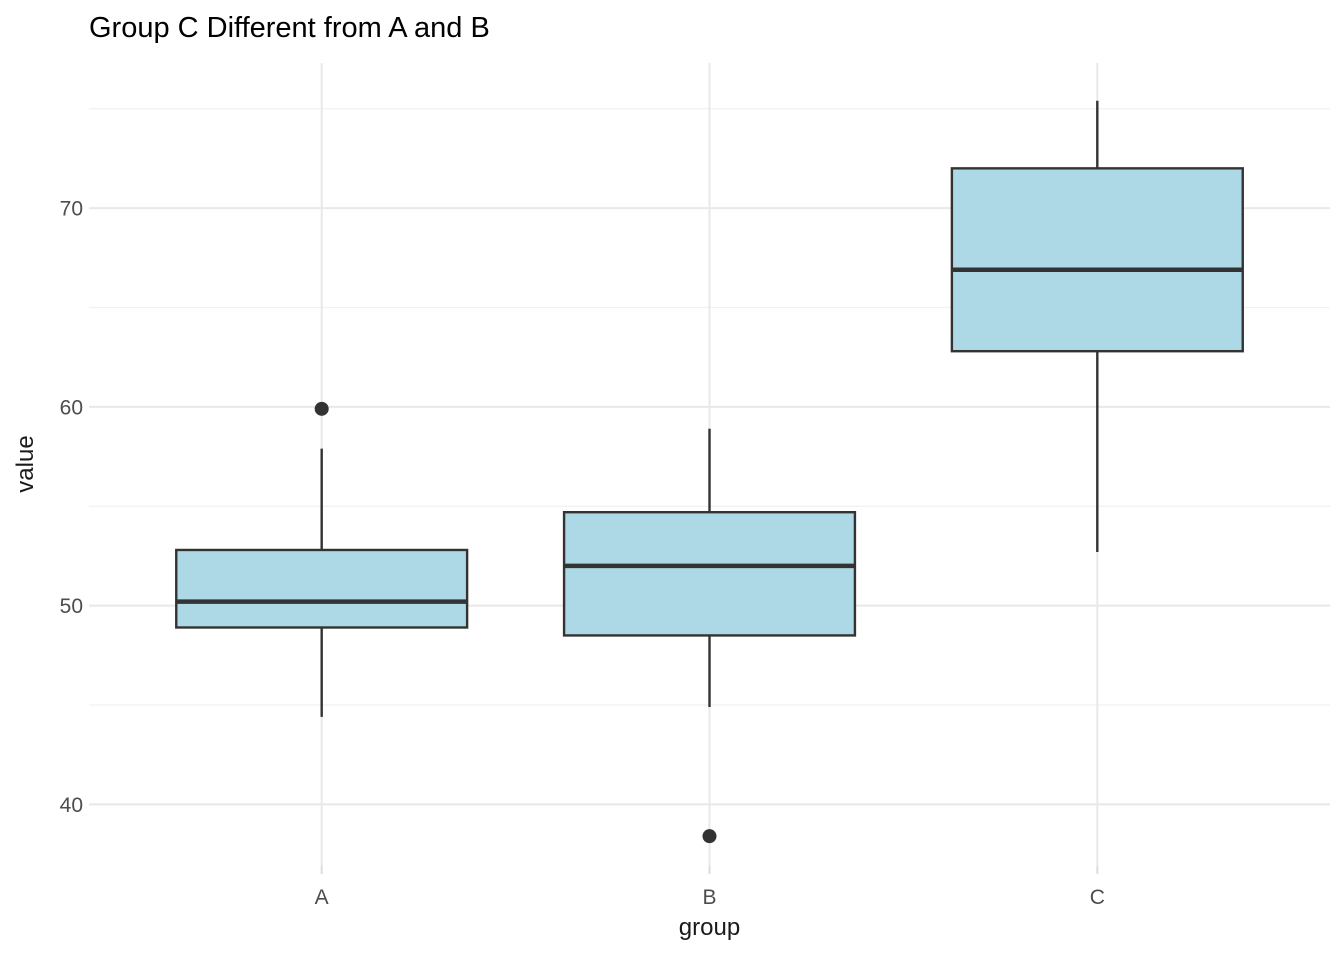 This screenshot has height=960, width=1344. What do you see at coordinates (71, 805) in the screenshot?
I see `y-tick-label: 40` at bounding box center [71, 805].